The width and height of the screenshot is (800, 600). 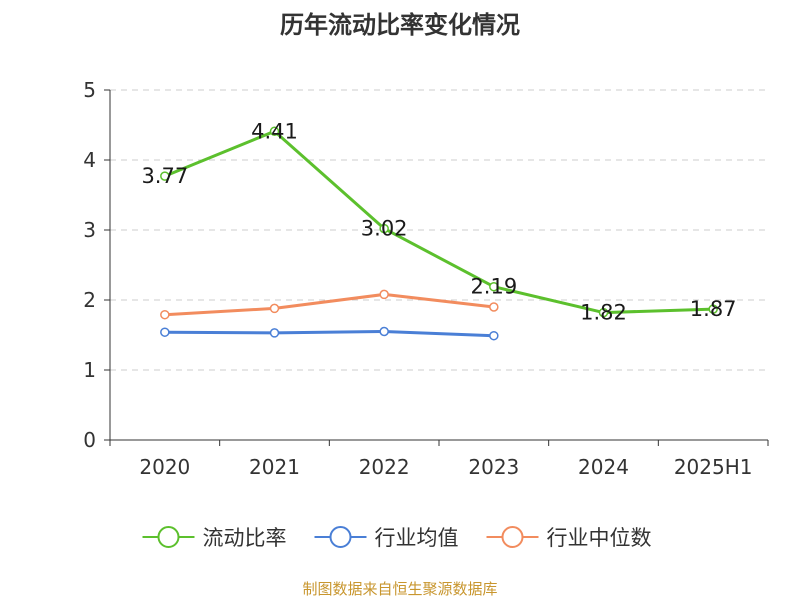 I want to click on x-tick-label: 2022, so click(x=384, y=467).